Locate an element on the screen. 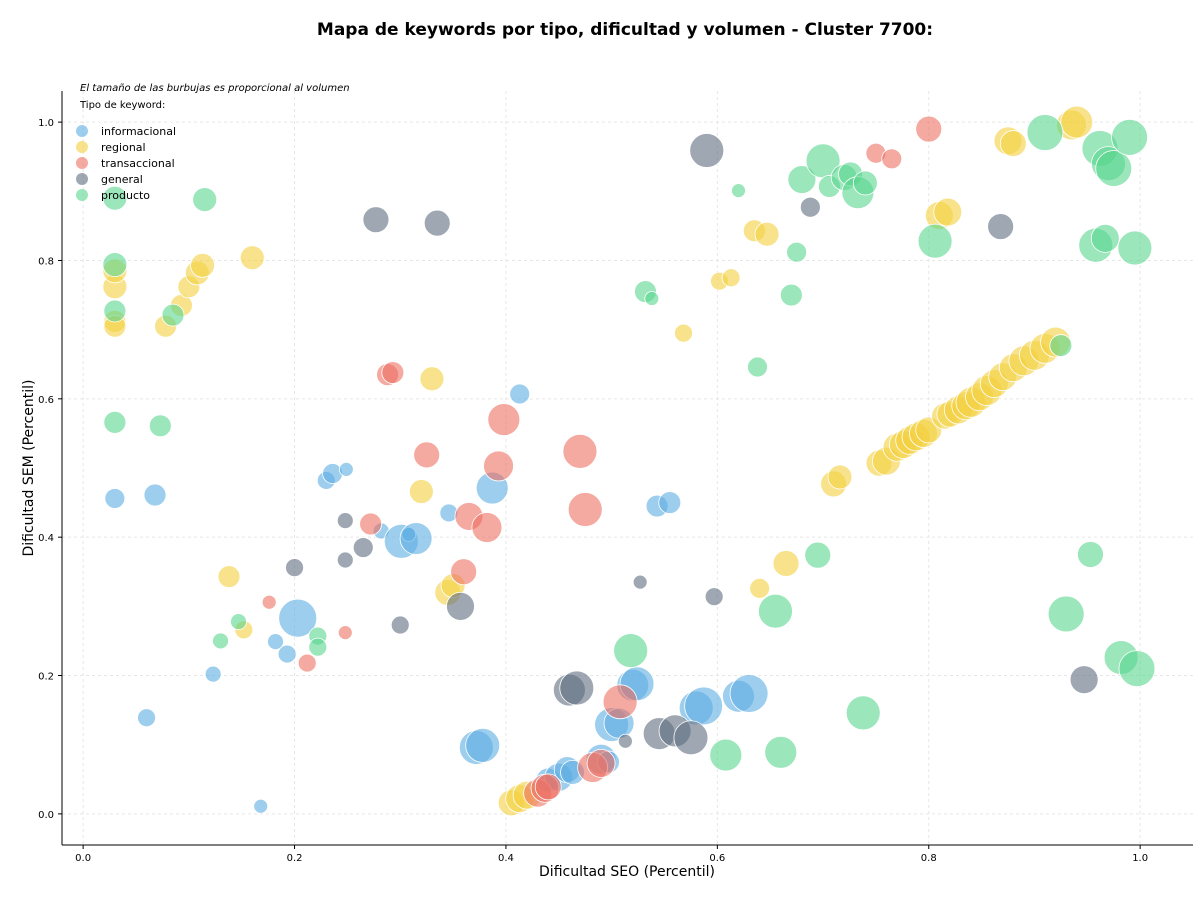 Image resolution: width=1200 pixels, height=901 pixels. y-tick-label: 1.0 is located at coordinates (46, 123).